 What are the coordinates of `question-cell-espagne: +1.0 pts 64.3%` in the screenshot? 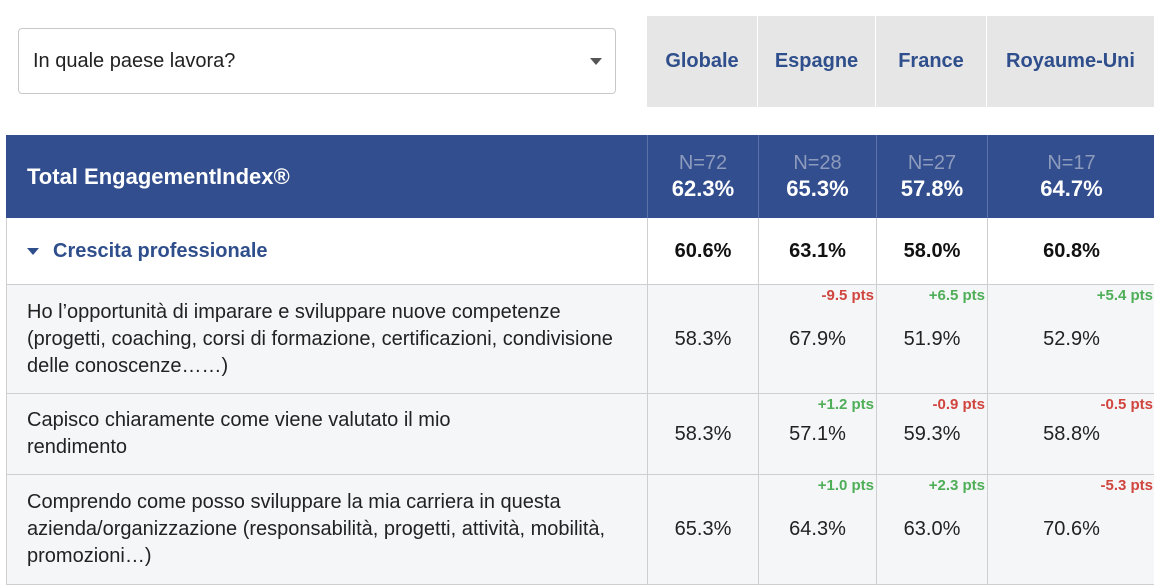 It's located at (817, 529).